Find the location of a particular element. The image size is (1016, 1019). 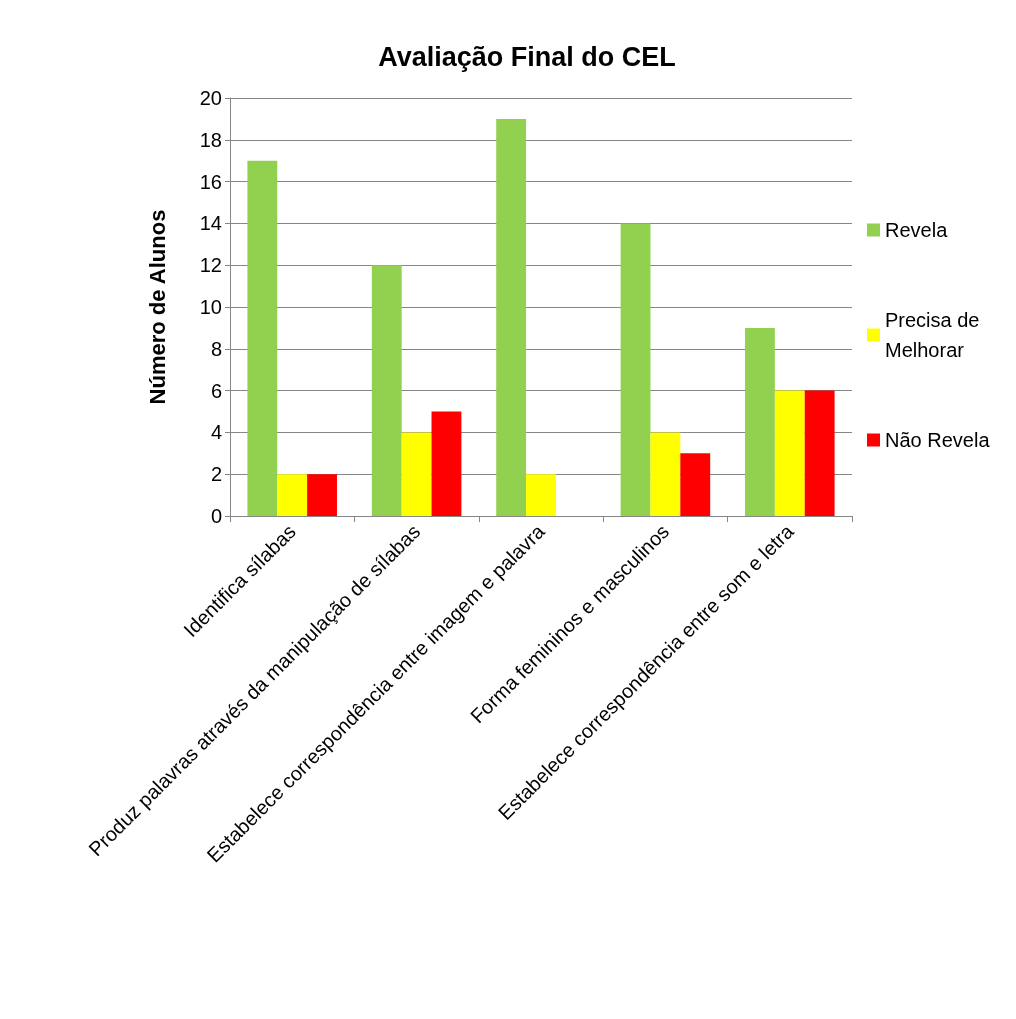

y-tick-label: 4 is located at coordinates (216, 432).